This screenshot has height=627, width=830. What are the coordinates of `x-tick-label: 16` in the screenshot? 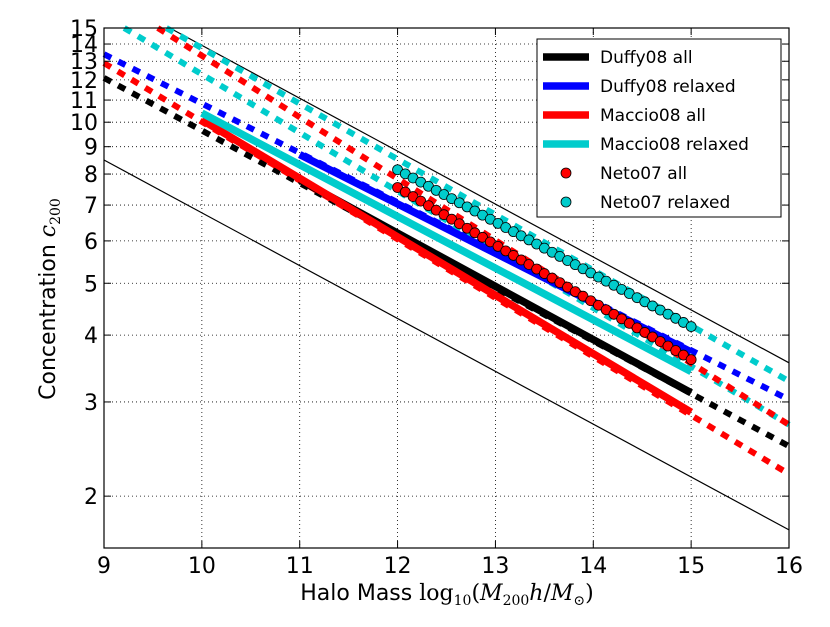 It's located at (789, 566).